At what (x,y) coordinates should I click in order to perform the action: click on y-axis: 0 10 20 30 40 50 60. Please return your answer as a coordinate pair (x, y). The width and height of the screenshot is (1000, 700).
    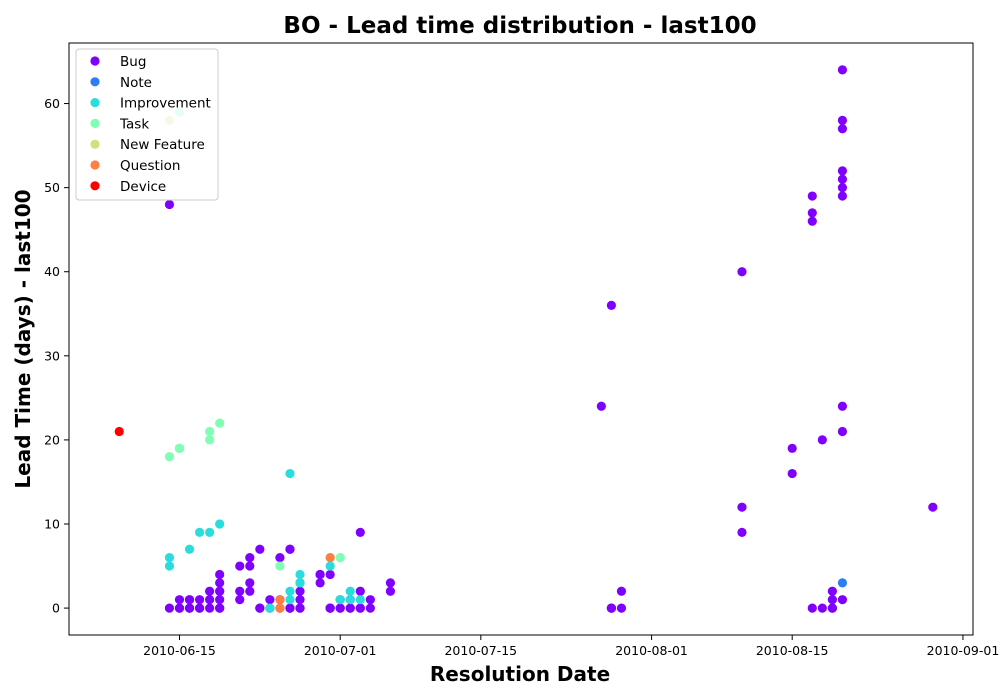
    Looking at the image, I should click on (56, 356).